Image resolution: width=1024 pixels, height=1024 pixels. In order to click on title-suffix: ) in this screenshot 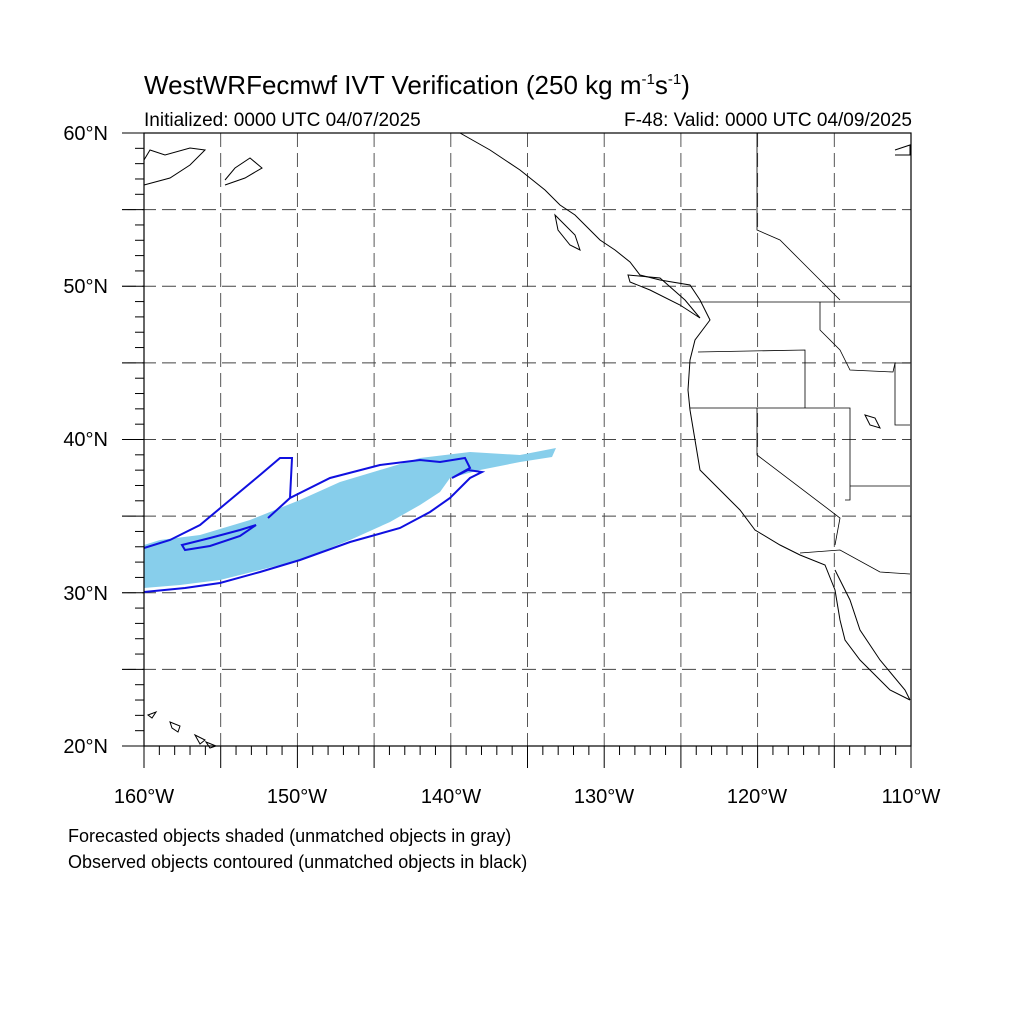, I will do `click(685, 85)`.